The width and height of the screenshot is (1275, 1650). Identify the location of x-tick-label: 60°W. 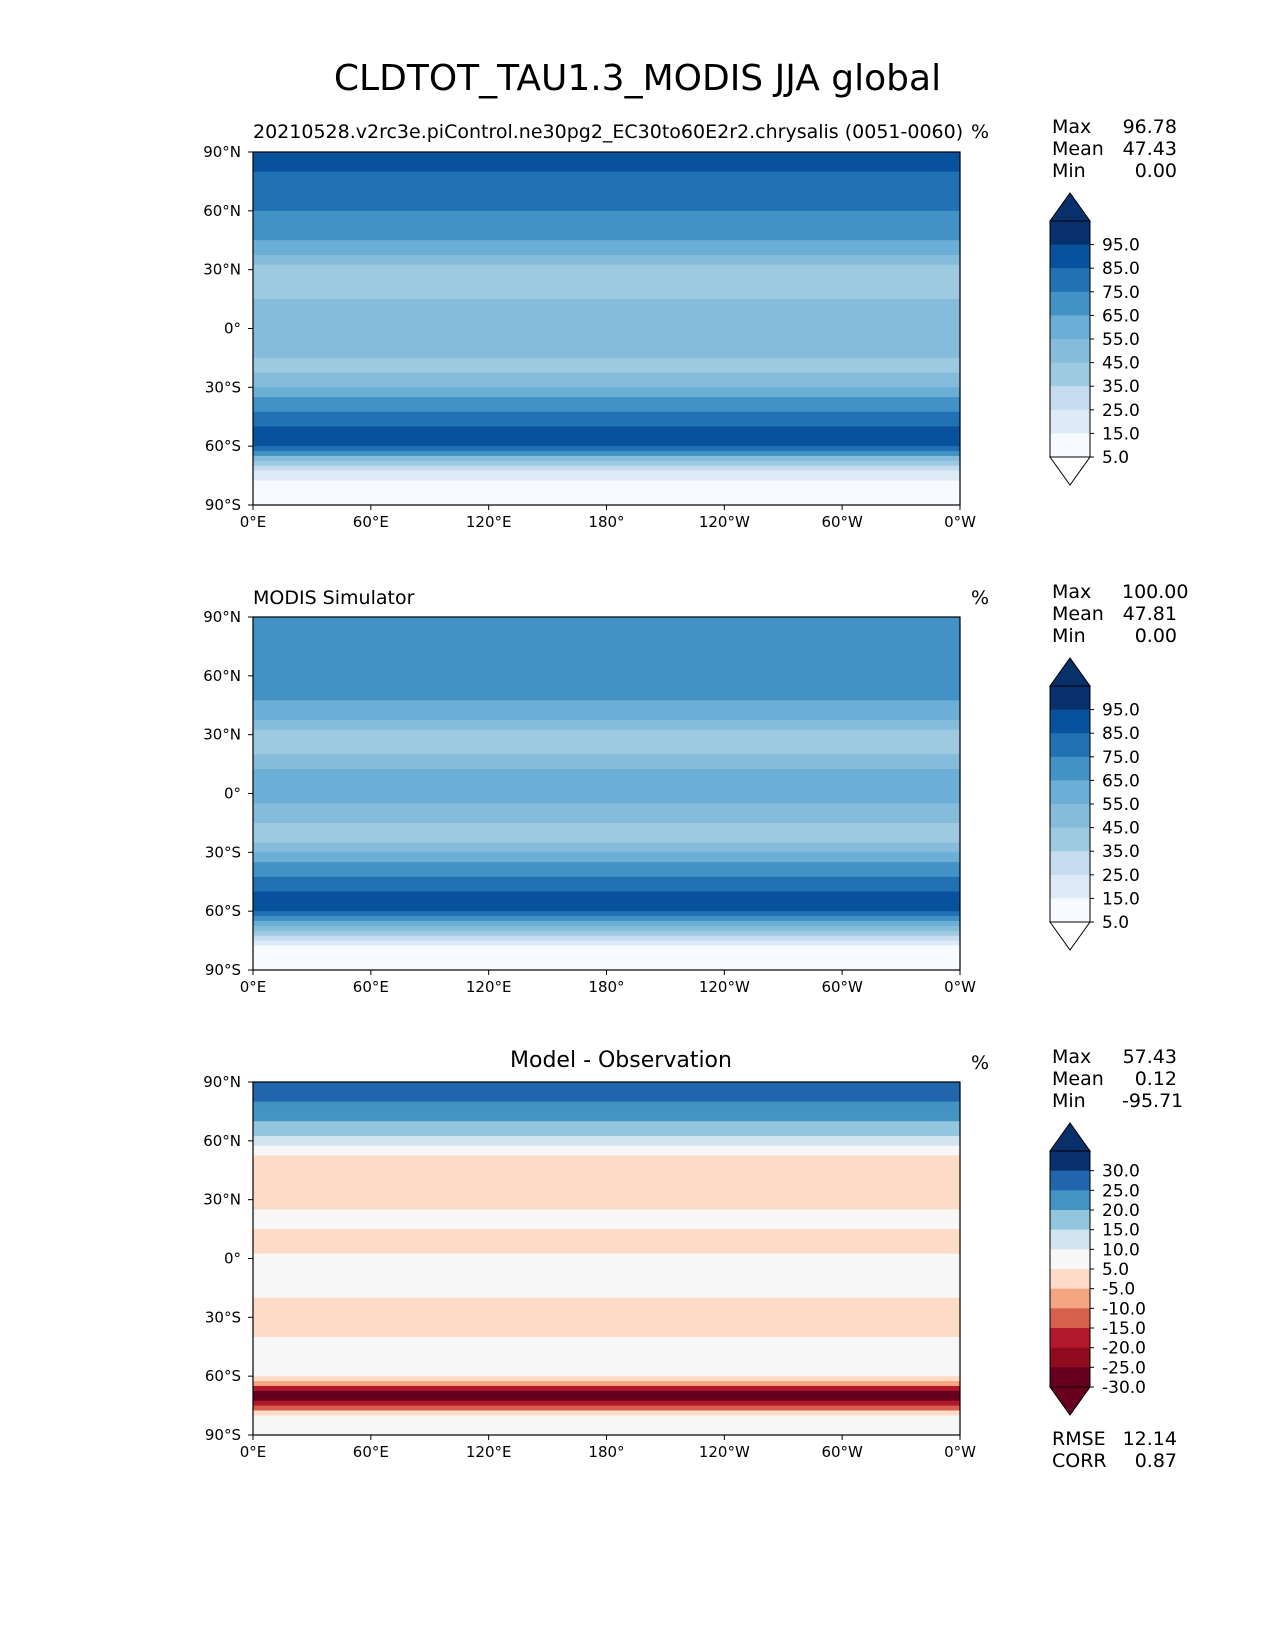
(842, 987).